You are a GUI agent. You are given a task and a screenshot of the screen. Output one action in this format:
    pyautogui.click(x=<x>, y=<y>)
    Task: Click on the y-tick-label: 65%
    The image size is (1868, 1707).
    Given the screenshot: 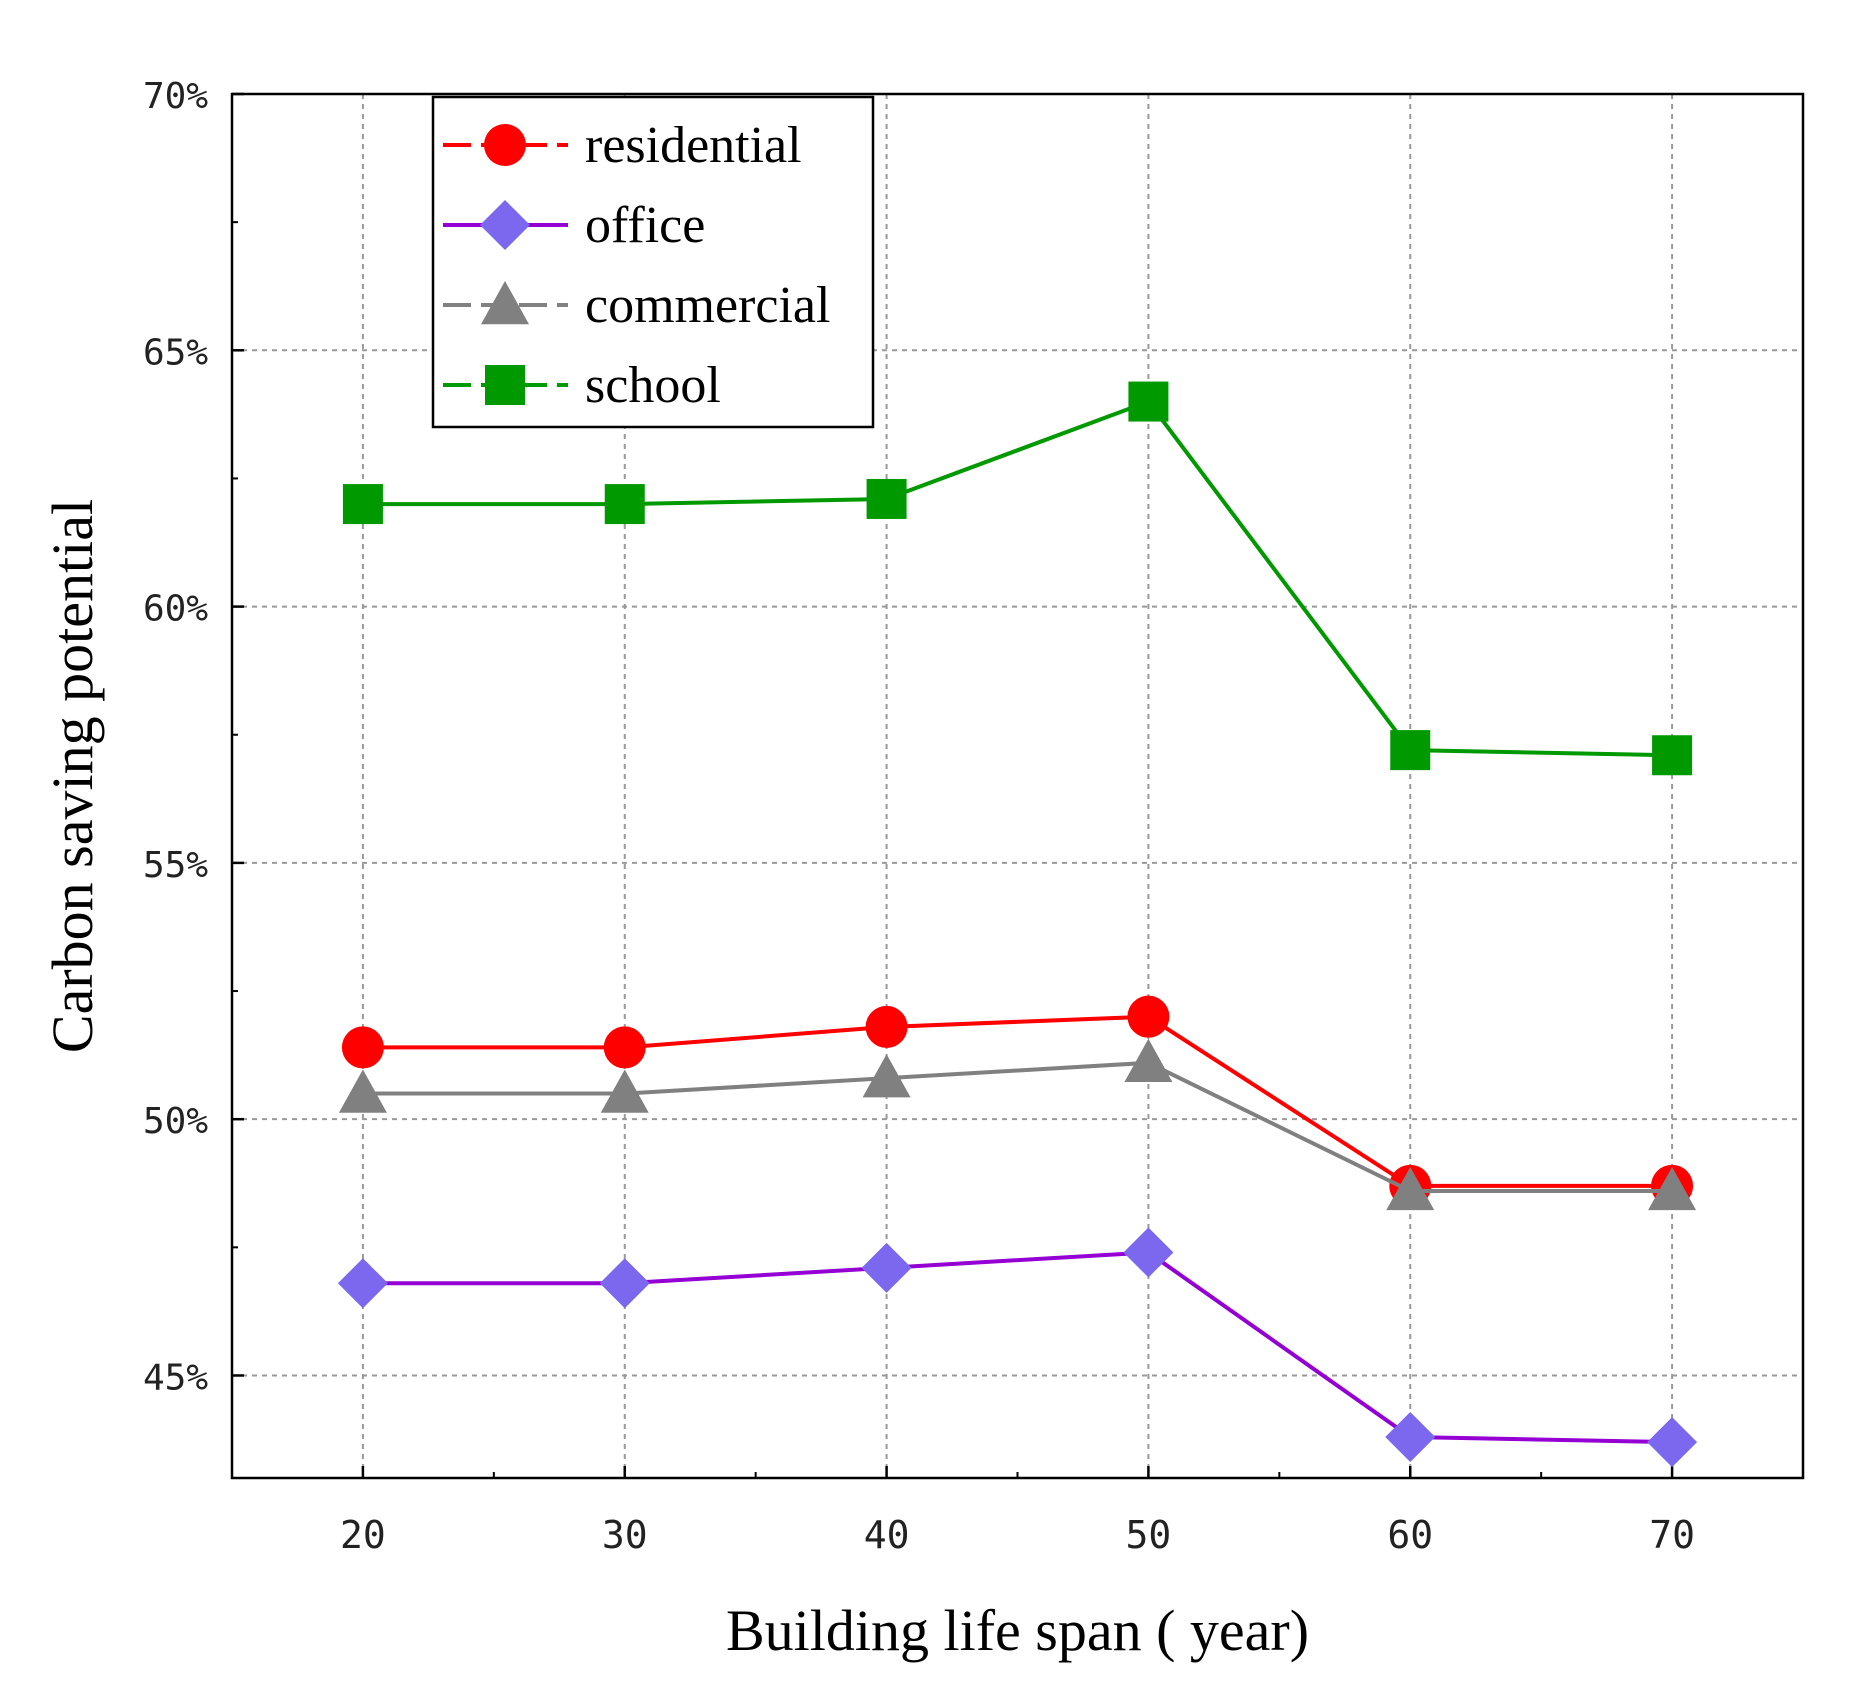 What is the action you would take?
    pyautogui.click(x=175, y=352)
    